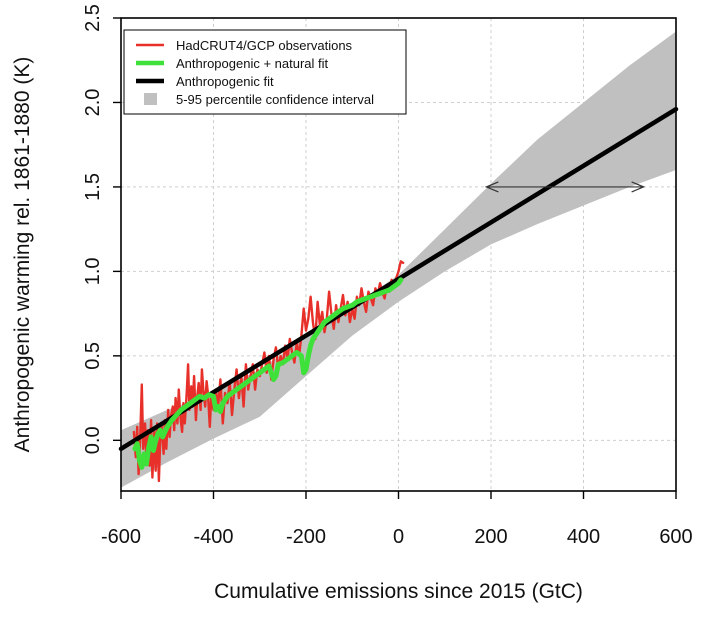  Describe the element at coordinates (22, 255) in the screenshot. I see `y-axis-title: Anthropogenic warming rel. 1861-1880 (K)` at that location.